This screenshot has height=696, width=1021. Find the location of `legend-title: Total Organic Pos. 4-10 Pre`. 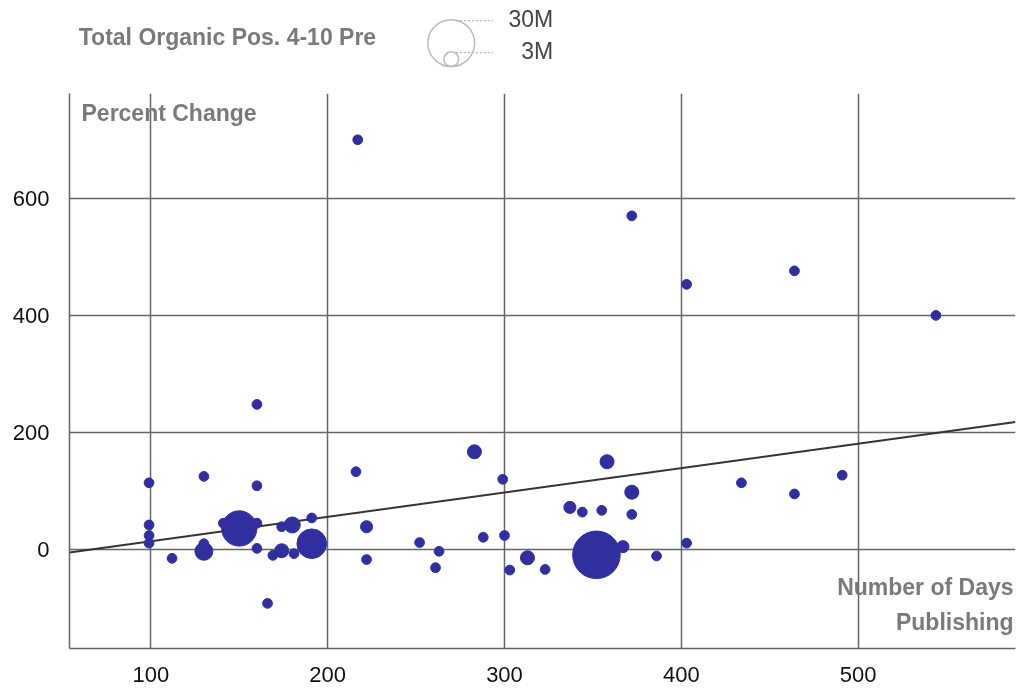

legend-title: Total Organic Pos. 4-10 Pre is located at coordinates (227, 36).